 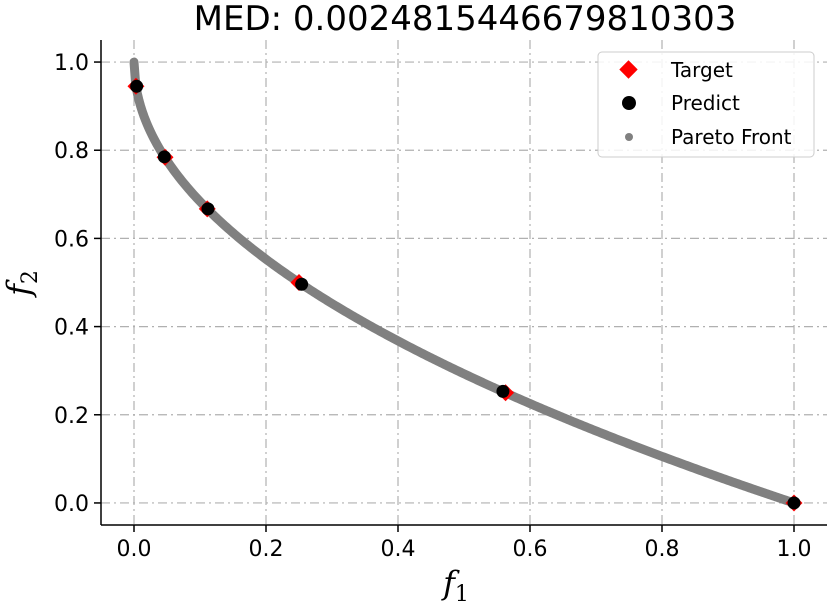 I want to click on x-tick-label: 1.0, so click(x=794, y=549).